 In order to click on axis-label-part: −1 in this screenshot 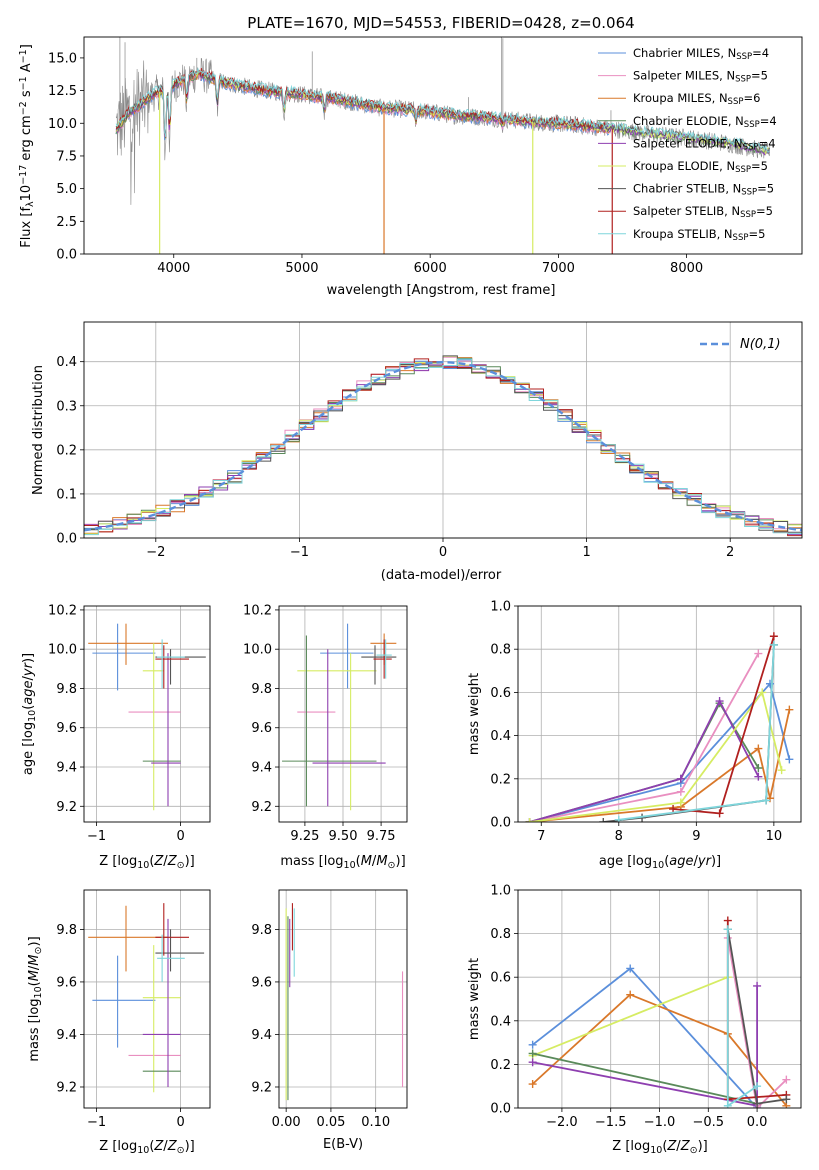, I will do `click(23, 56)`.